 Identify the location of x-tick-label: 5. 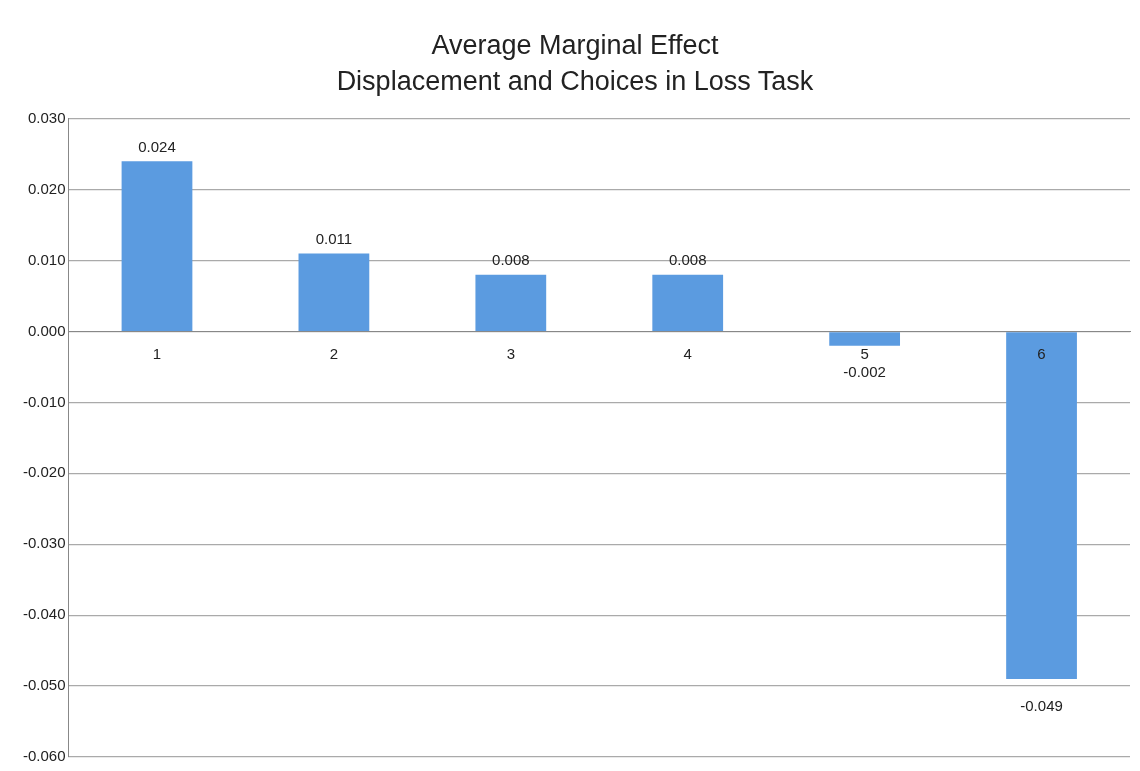
(864, 353).